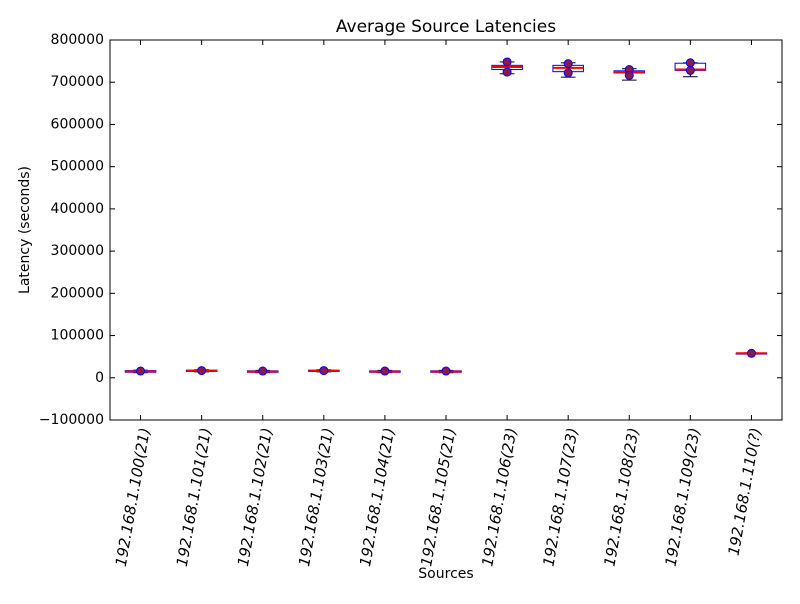  I want to click on y-axis-label: Latency (seconds), so click(25, 230).